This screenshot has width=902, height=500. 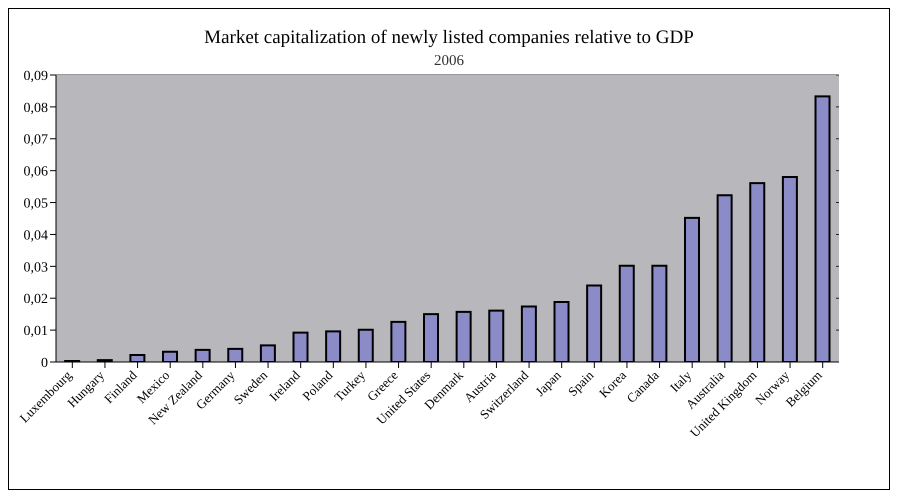 I want to click on y-tick-label: 0,01, so click(x=36, y=332).